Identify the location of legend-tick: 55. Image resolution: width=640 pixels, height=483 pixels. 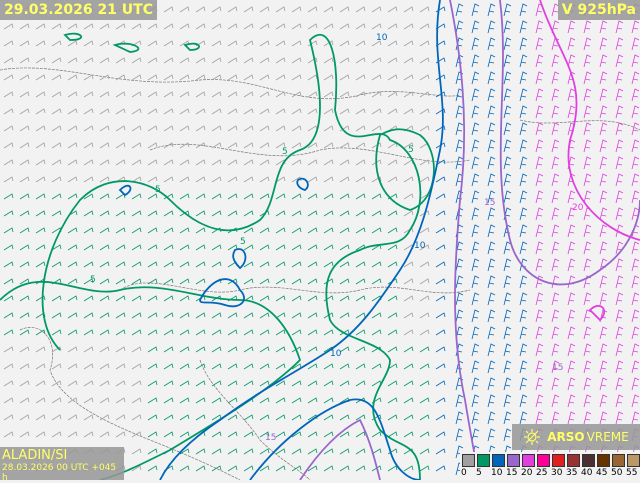
(632, 473).